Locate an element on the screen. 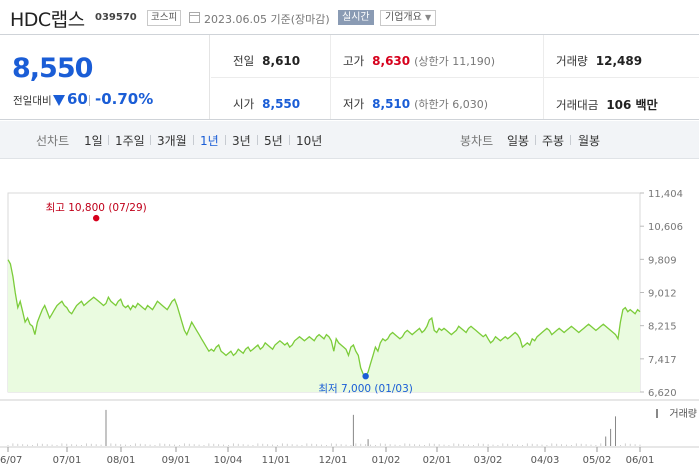  change-label: 전일대비 is located at coordinates (32, 101).